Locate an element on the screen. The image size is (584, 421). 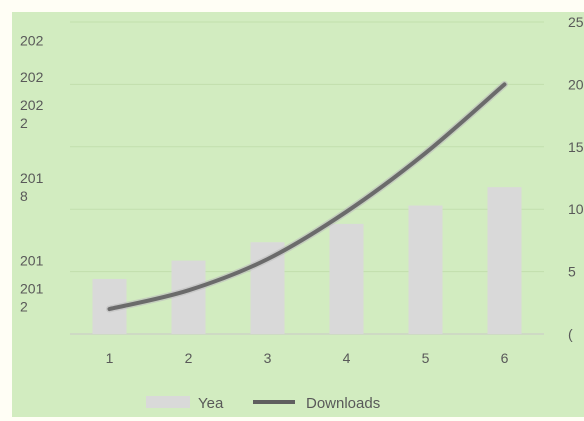
x-tick-label: 1 is located at coordinates (110, 358).